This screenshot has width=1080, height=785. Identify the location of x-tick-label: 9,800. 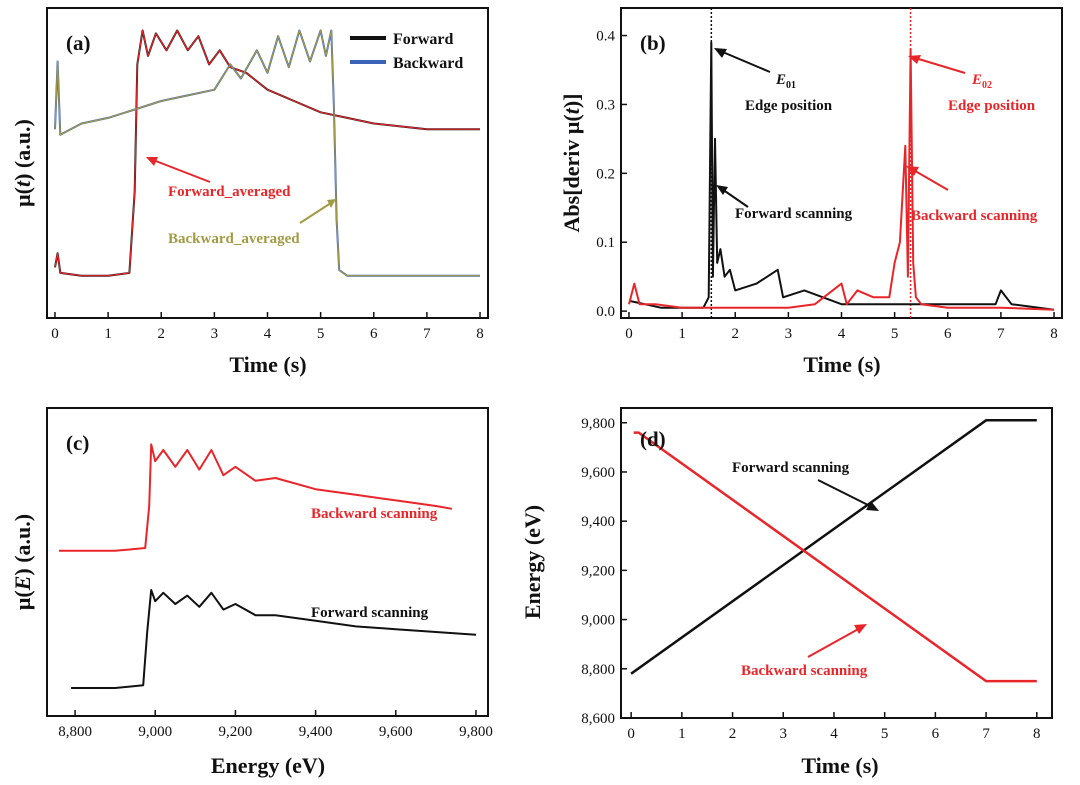
(476, 732).